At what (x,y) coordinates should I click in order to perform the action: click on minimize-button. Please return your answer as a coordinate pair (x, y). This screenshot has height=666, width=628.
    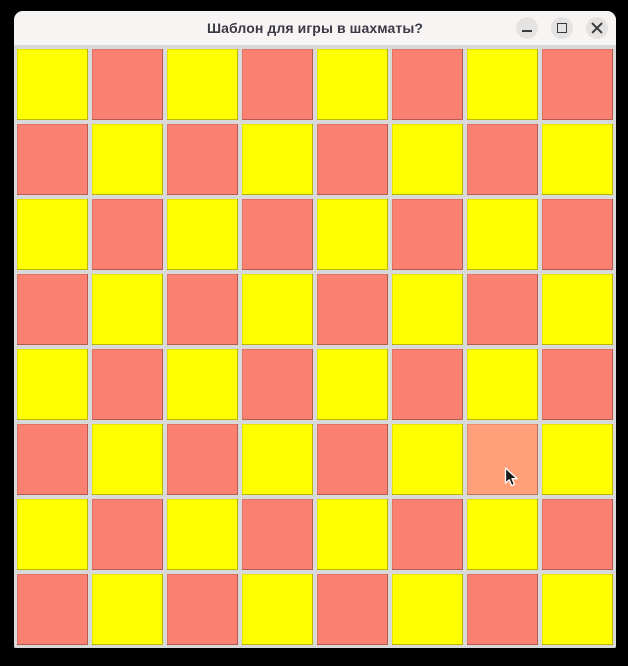
    Looking at the image, I should click on (527, 28).